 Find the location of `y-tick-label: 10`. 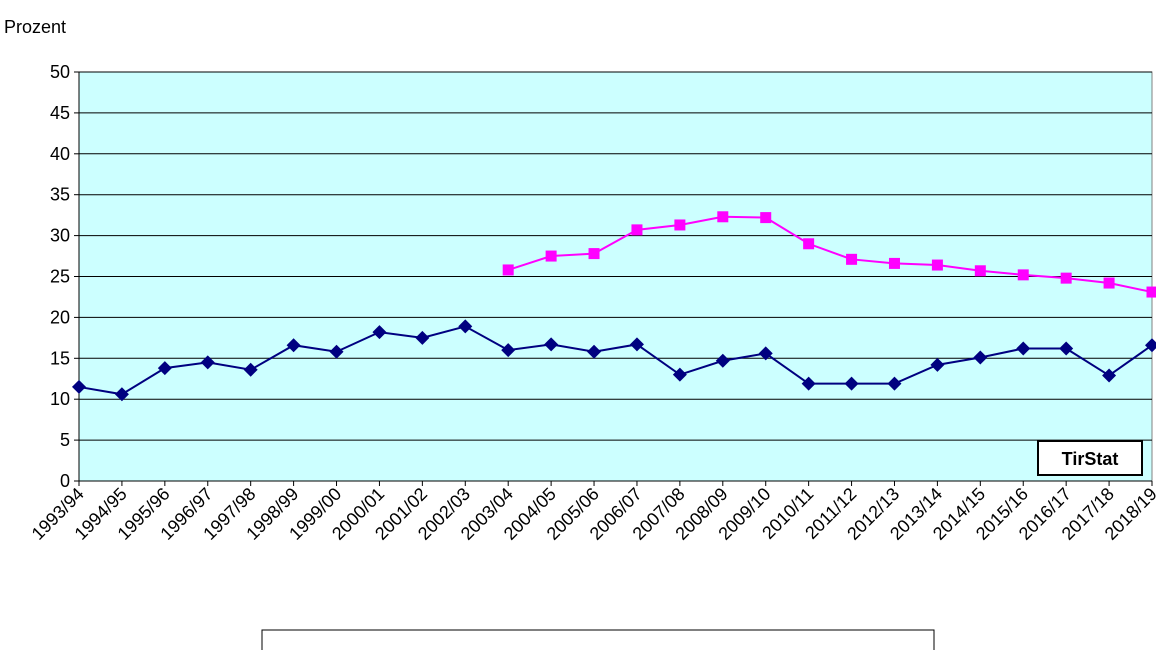

y-tick-label: 10 is located at coordinates (60, 399).